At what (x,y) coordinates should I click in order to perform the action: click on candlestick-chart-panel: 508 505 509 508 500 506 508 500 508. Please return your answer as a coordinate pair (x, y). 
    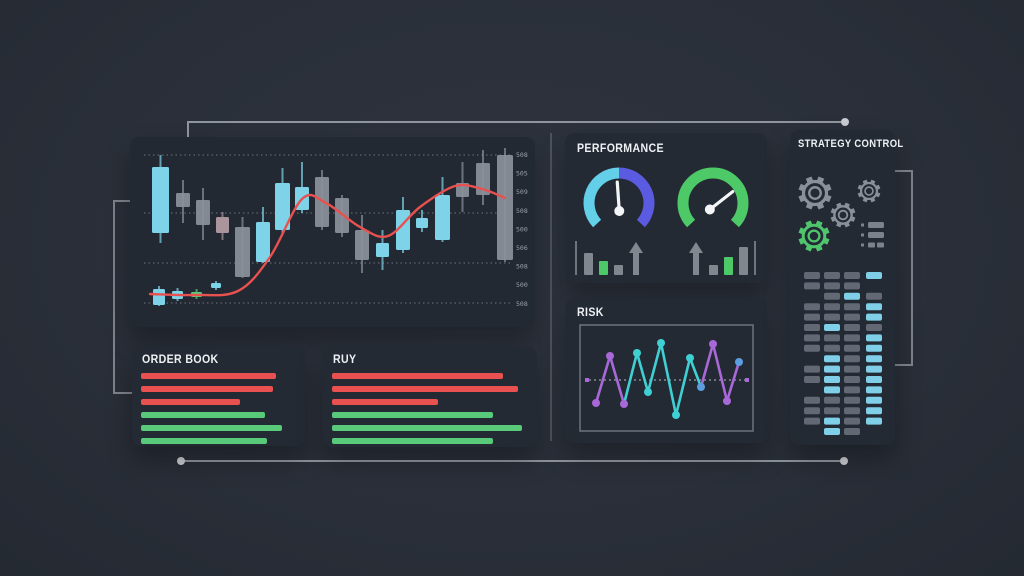
    Looking at the image, I should click on (332, 232).